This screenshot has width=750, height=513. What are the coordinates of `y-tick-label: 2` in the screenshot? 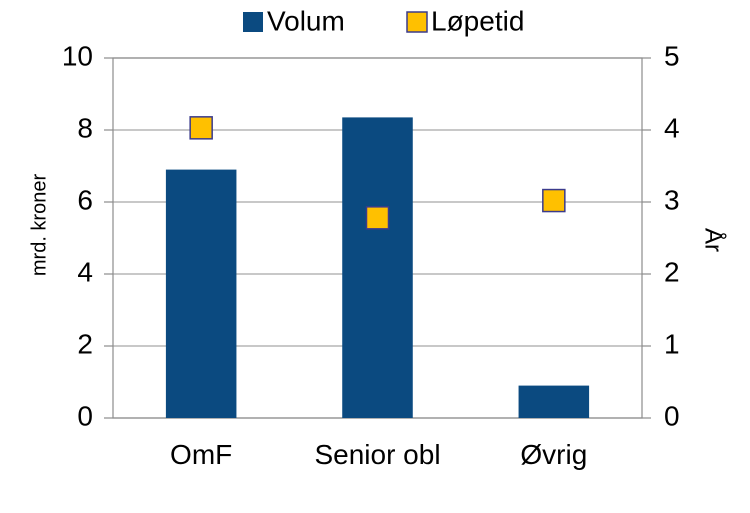 It's located at (85, 343).